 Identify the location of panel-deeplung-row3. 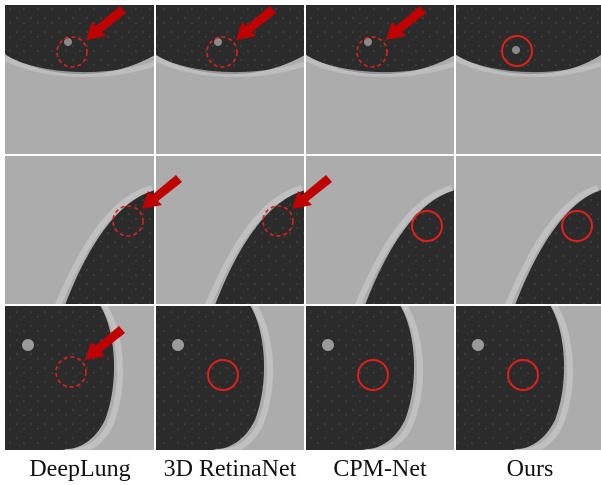
(80, 377).